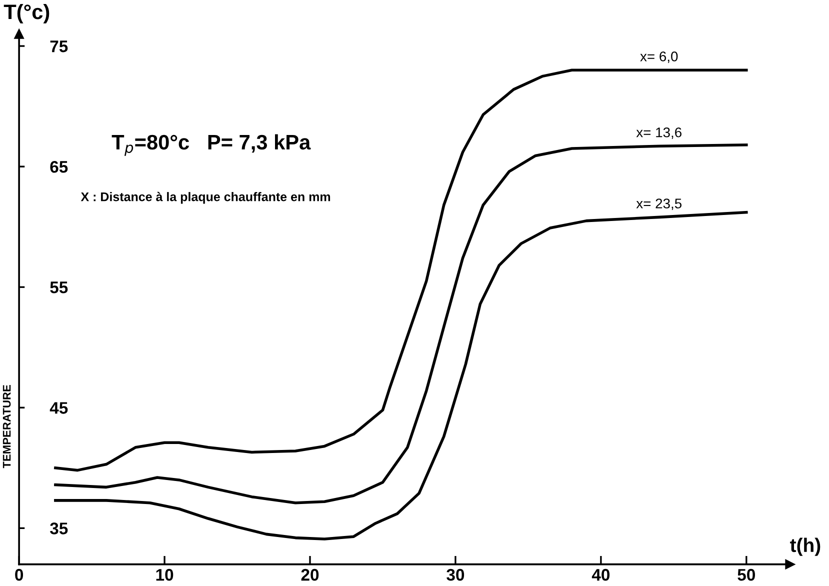  I want to click on x-tick-label: 10, so click(165, 574).